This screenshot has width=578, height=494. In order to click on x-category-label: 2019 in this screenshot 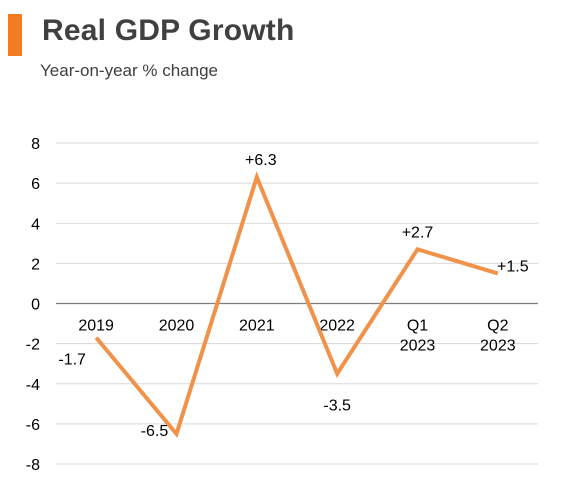, I will do `click(96, 326)`.